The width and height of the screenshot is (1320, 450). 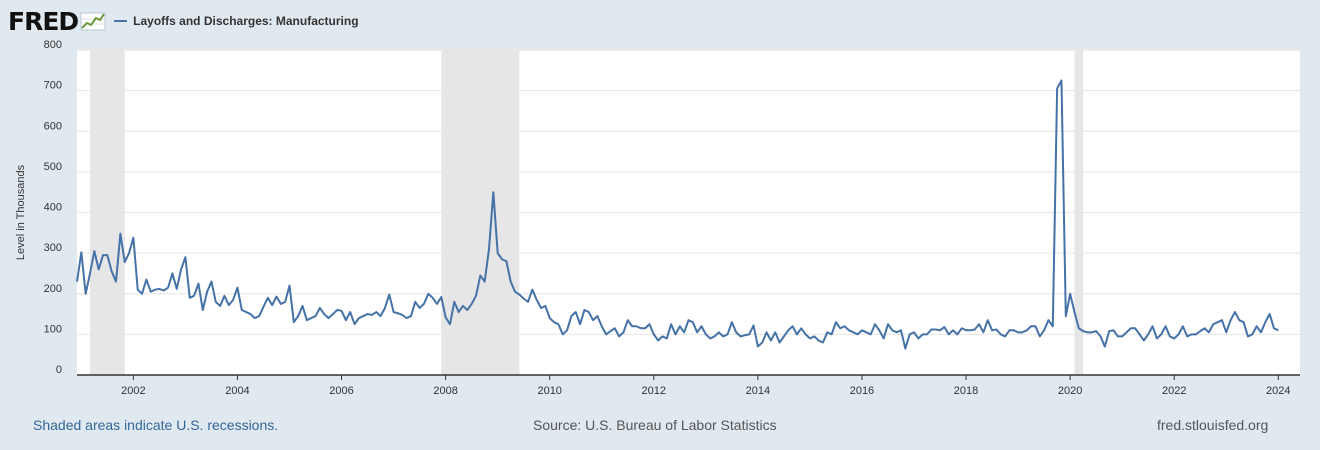 What do you see at coordinates (133, 391) in the screenshot?
I see `x-tick-label-2002: 2002` at bounding box center [133, 391].